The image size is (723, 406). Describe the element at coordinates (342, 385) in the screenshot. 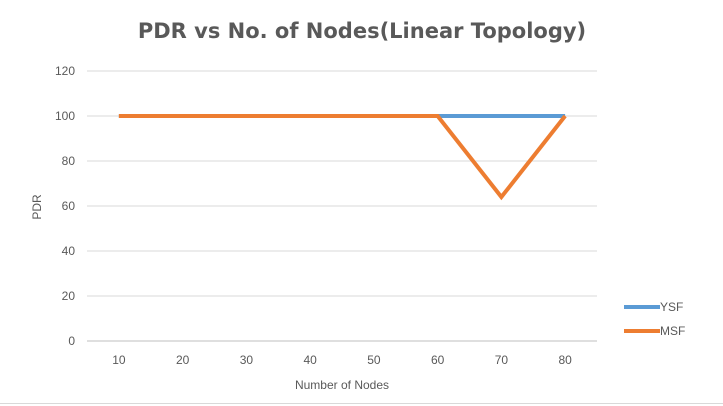

I see `x-axis-title: Number of Nodes` at that location.